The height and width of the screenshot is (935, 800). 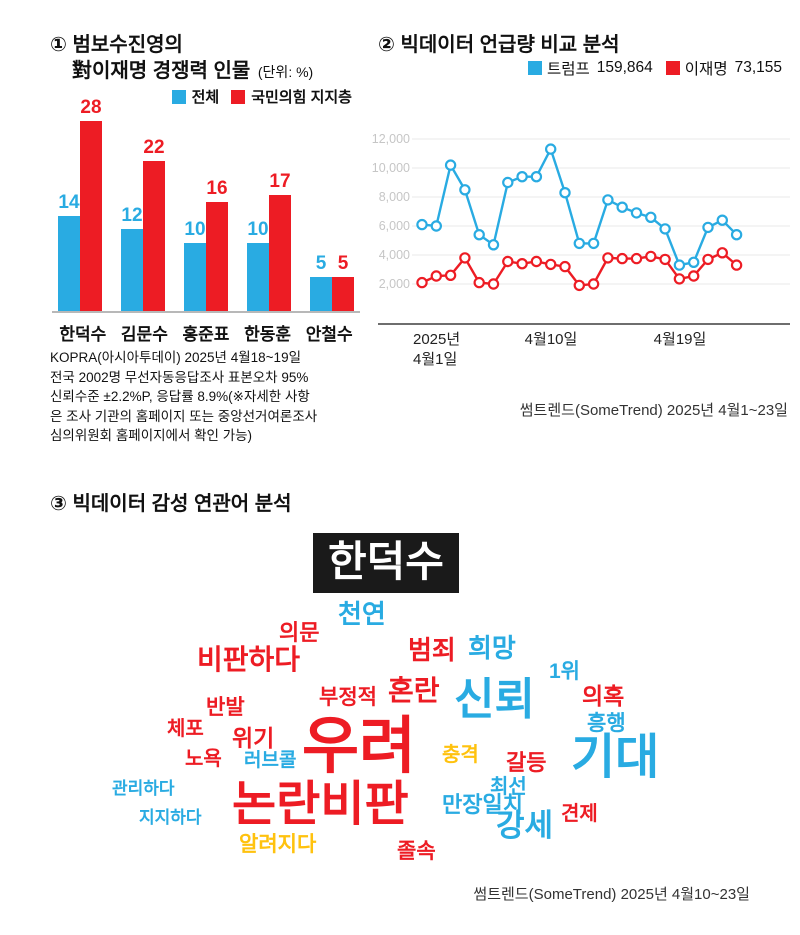 I want to click on cloud-word: 1위, so click(x=564, y=671).